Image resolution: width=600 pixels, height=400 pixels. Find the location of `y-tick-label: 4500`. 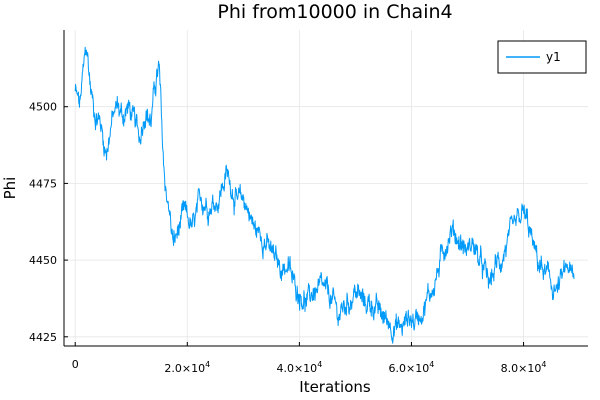

y-tick-label: 4500 is located at coordinates (43, 107).